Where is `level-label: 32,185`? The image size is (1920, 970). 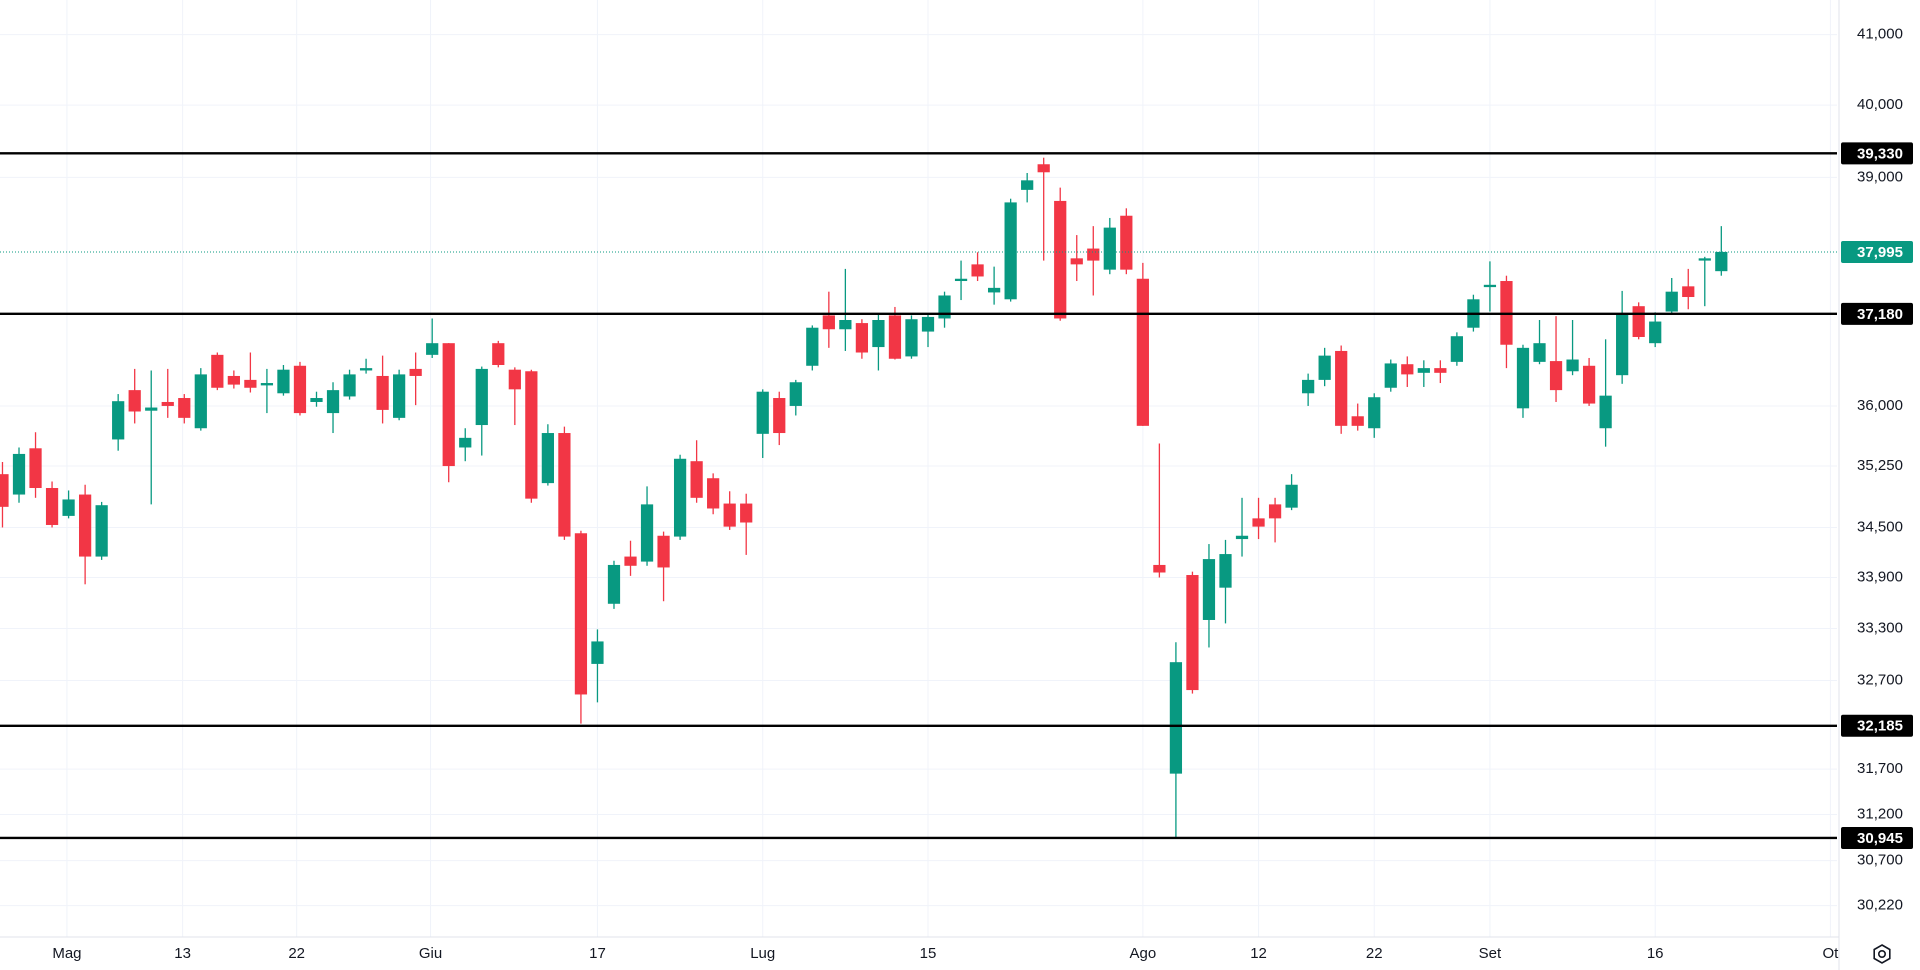 level-label: 32,185 is located at coordinates (1880, 726).